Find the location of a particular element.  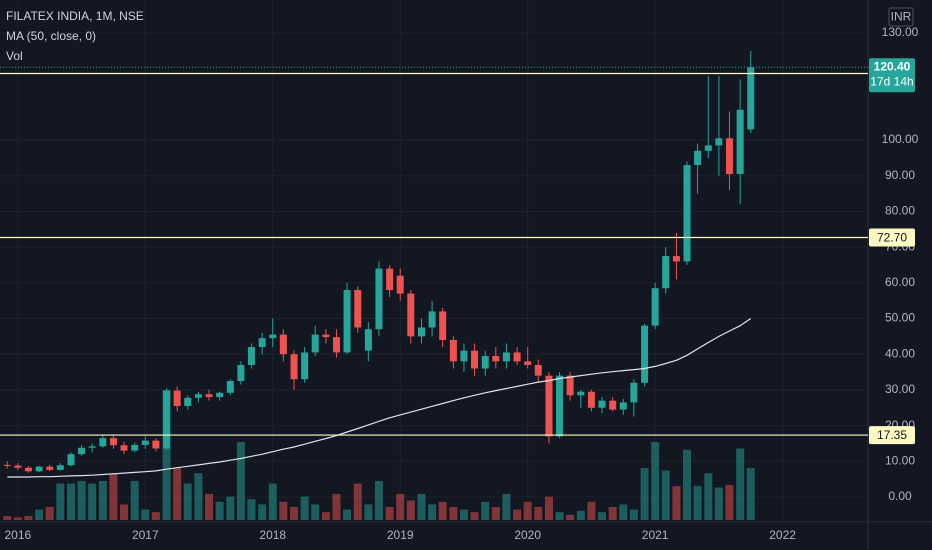

y-tick-label: 90.00 is located at coordinates (900, 175).